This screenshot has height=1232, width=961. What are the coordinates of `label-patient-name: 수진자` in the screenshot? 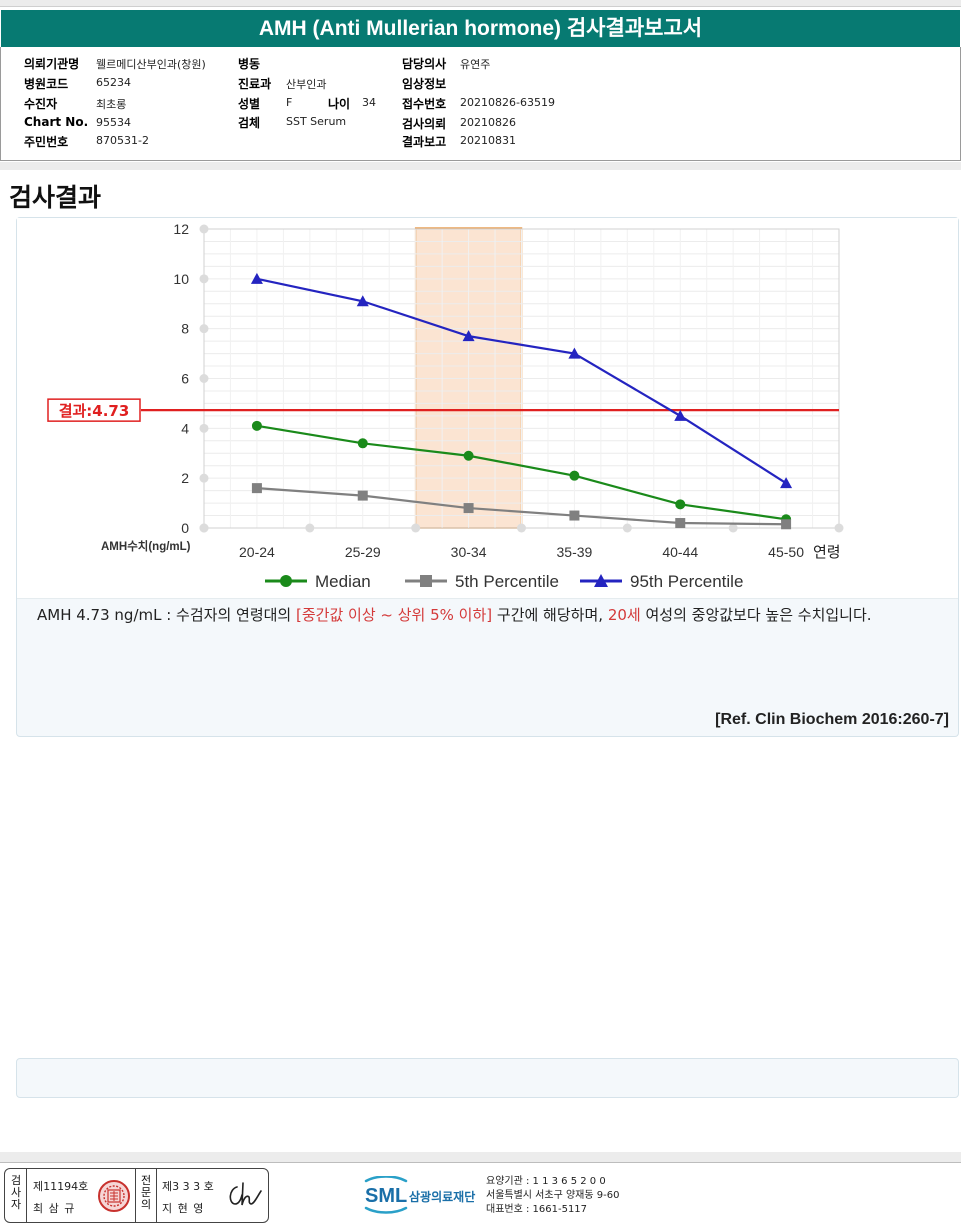 It's located at (41, 104).